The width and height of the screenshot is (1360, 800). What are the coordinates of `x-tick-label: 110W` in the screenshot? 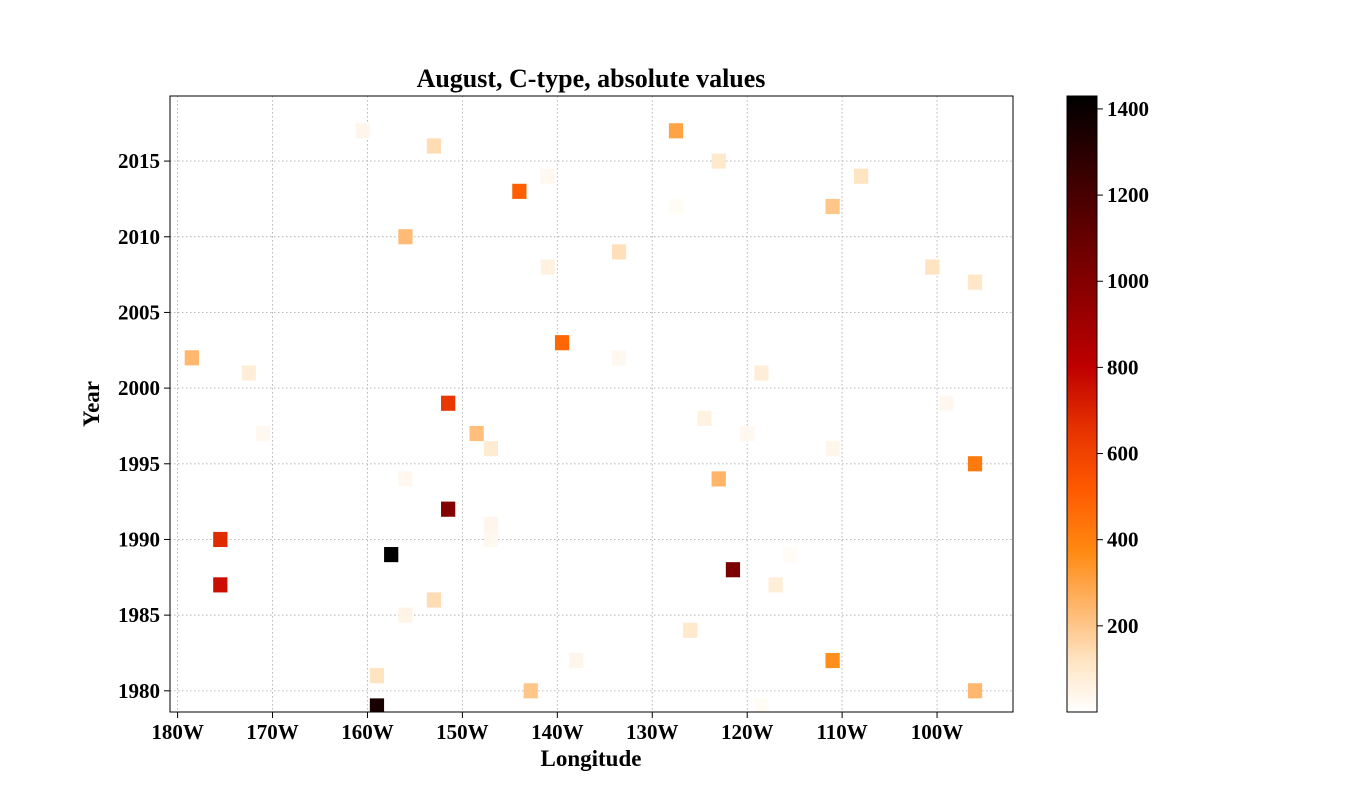 It's located at (841, 732).